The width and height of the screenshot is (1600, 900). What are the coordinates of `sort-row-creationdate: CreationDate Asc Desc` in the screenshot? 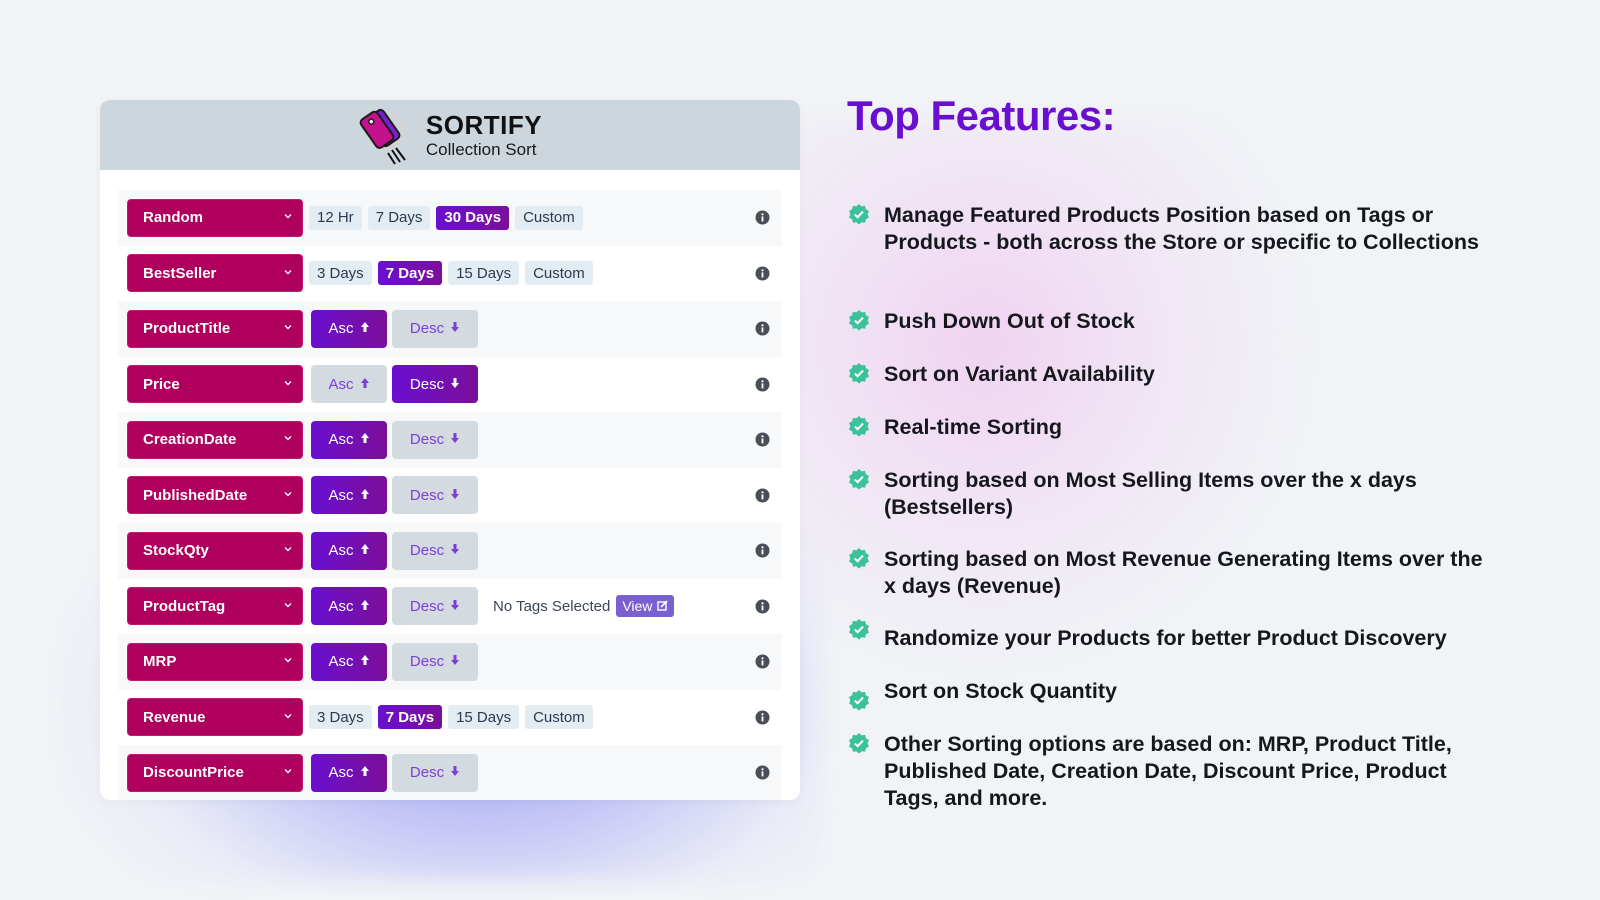 It's located at (450, 440).